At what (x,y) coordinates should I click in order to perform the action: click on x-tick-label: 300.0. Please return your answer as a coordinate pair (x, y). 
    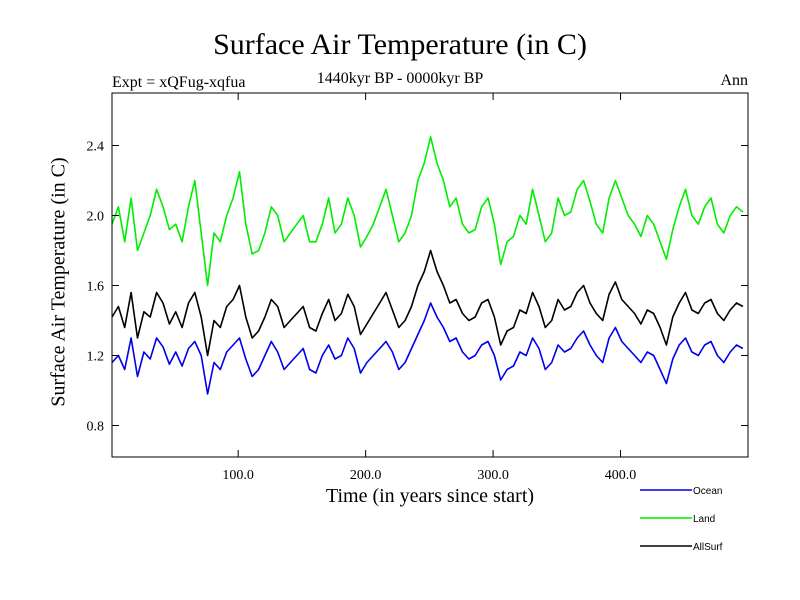
    Looking at the image, I should click on (493, 475).